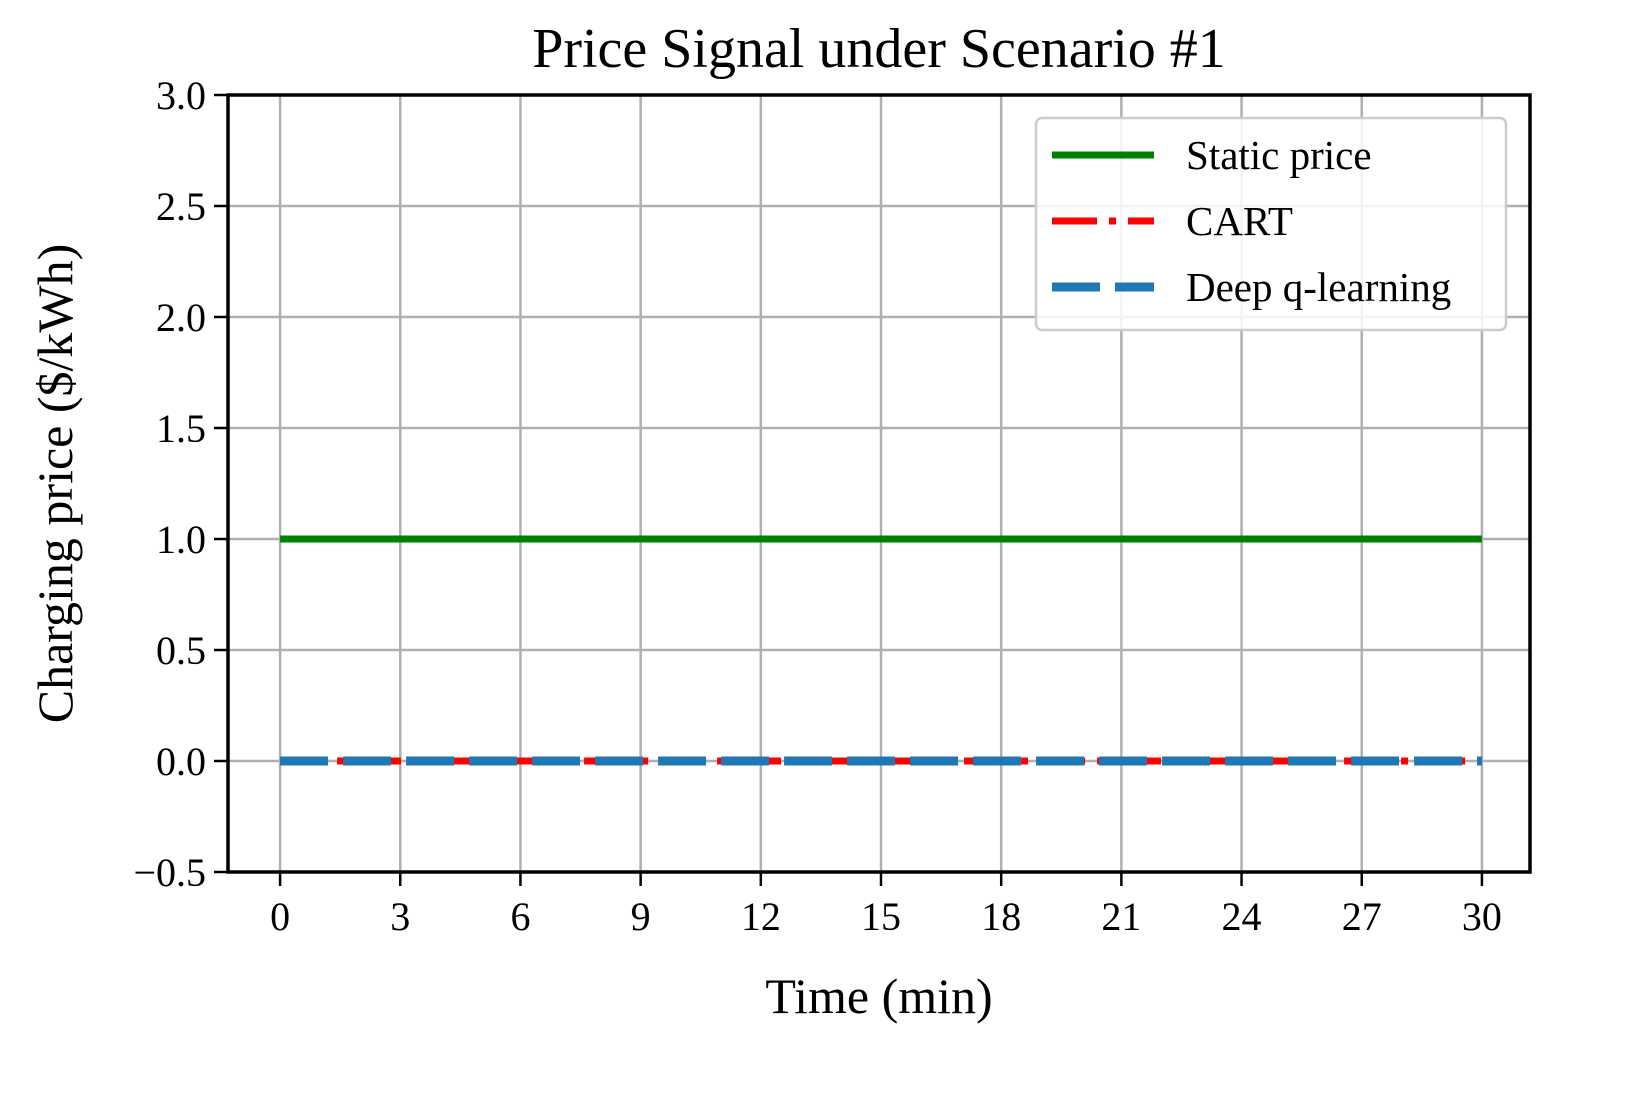  What do you see at coordinates (879, 49) in the screenshot?
I see `chart-title: Price Signal under Scenario #1` at bounding box center [879, 49].